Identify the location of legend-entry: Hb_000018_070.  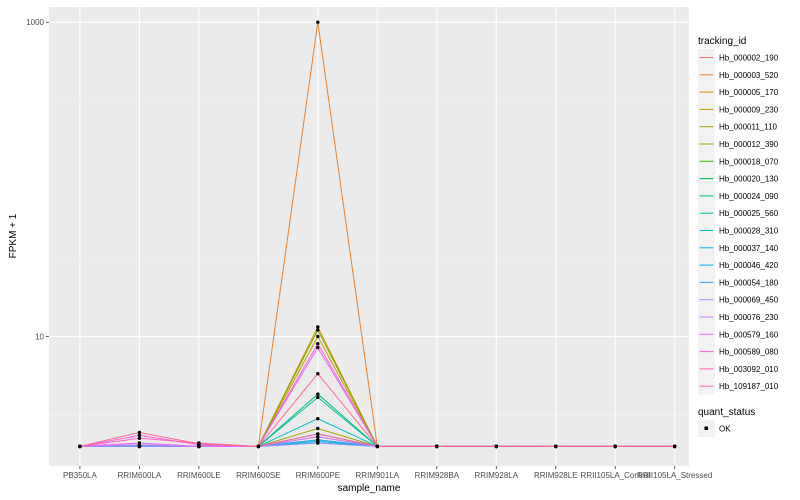
(738, 161).